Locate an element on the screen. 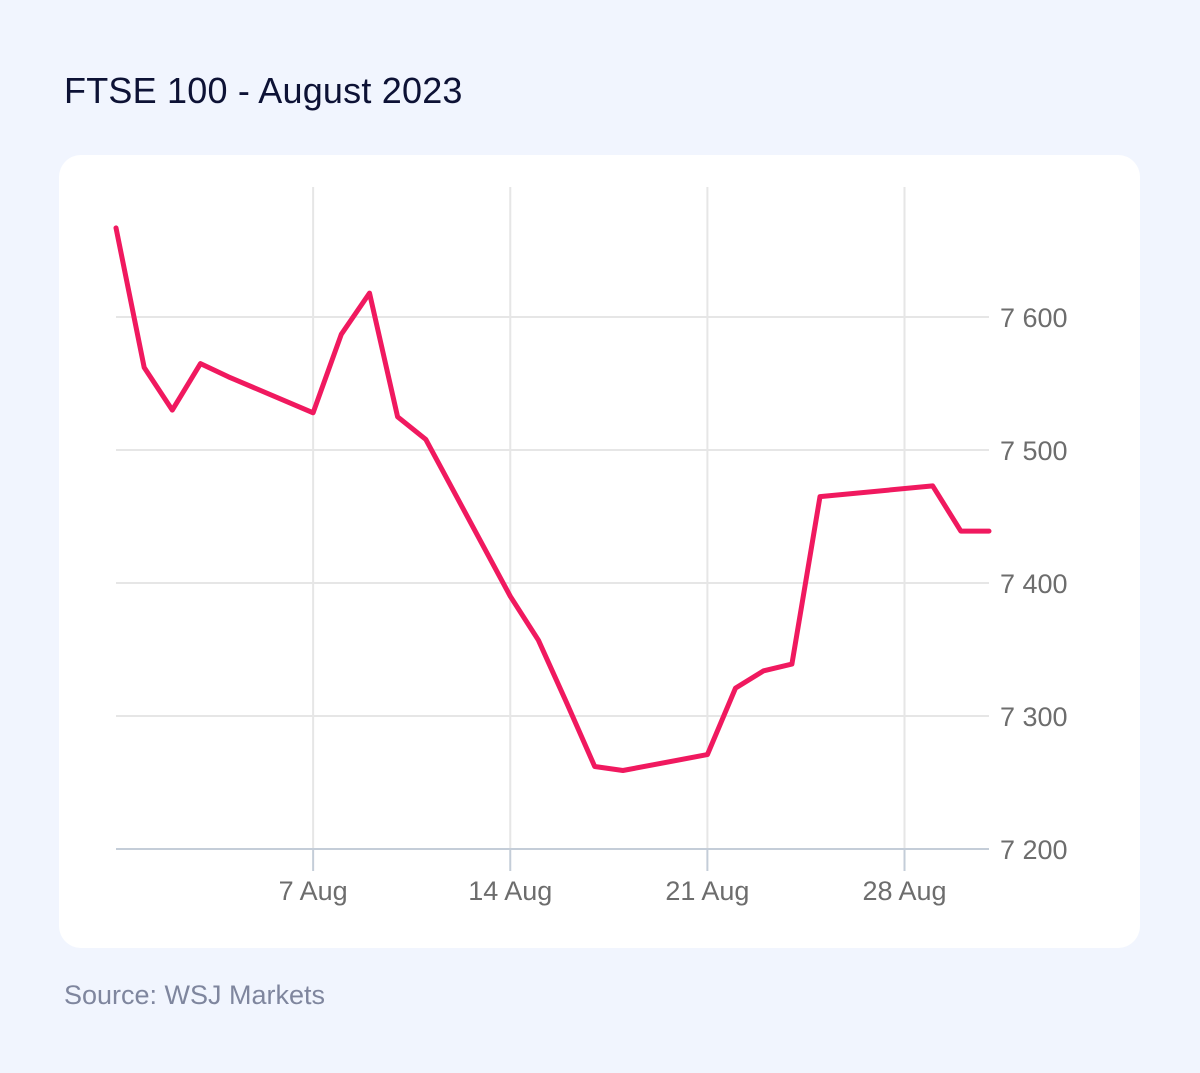  x-axis is located at coordinates (552, 859).